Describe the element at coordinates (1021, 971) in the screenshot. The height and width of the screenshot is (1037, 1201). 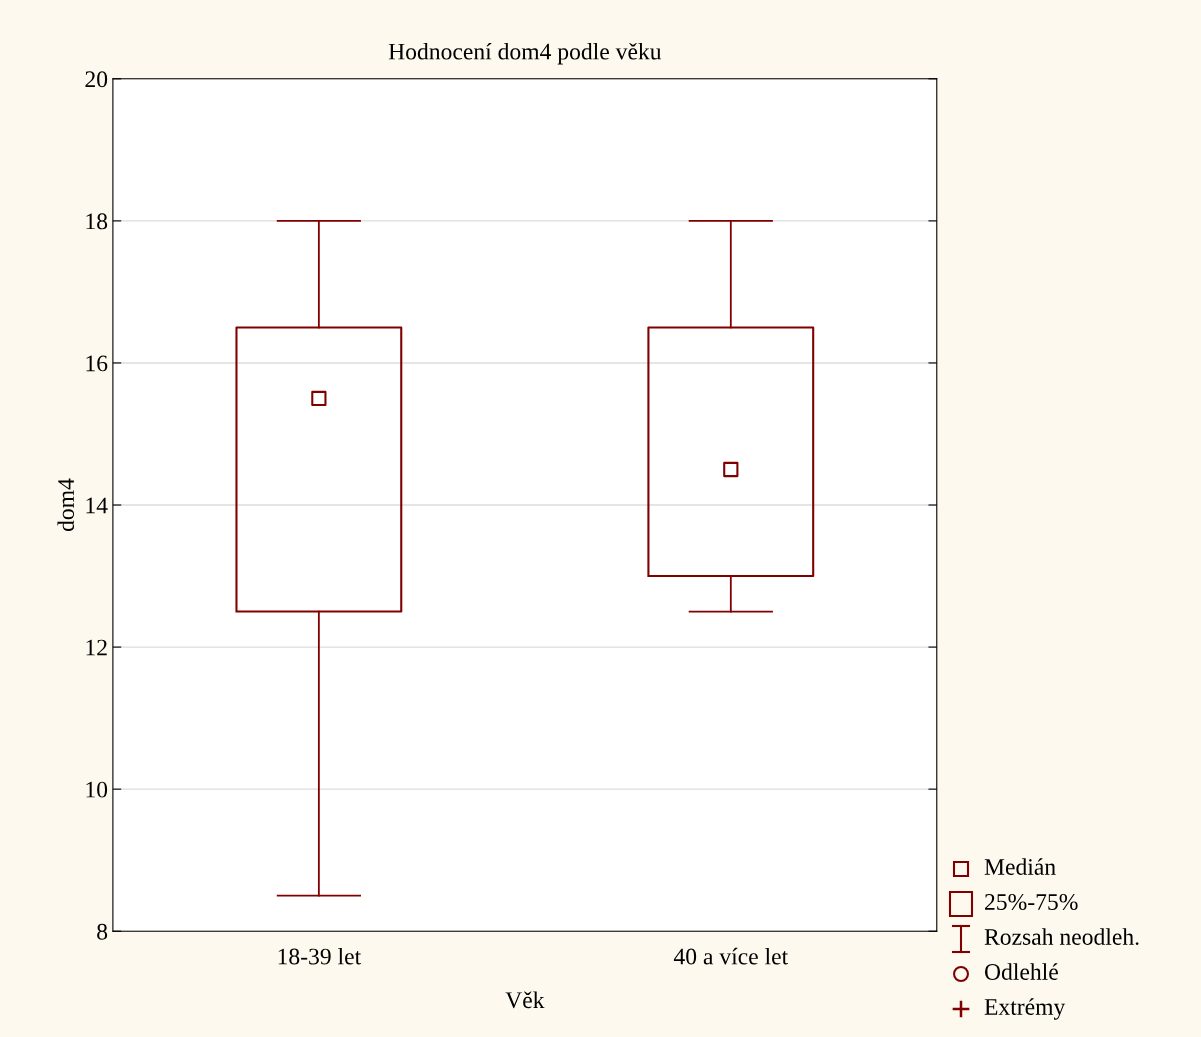
I see `text: Odlehlé` at that location.